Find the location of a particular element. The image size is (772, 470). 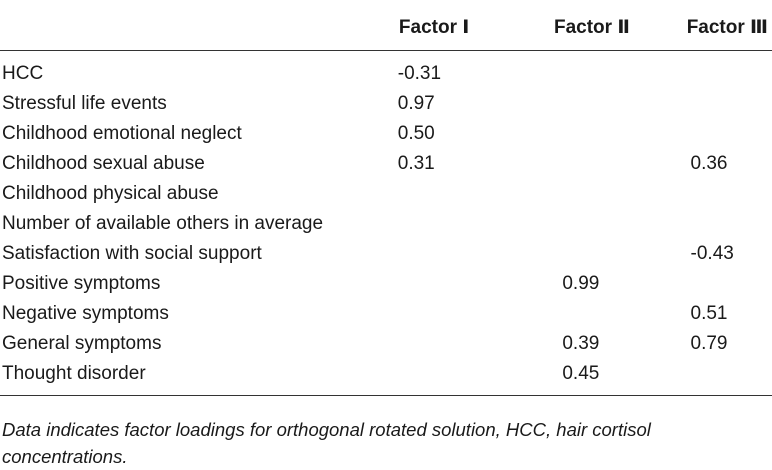

row-label: Childhood sexual abuse is located at coordinates (103, 163).